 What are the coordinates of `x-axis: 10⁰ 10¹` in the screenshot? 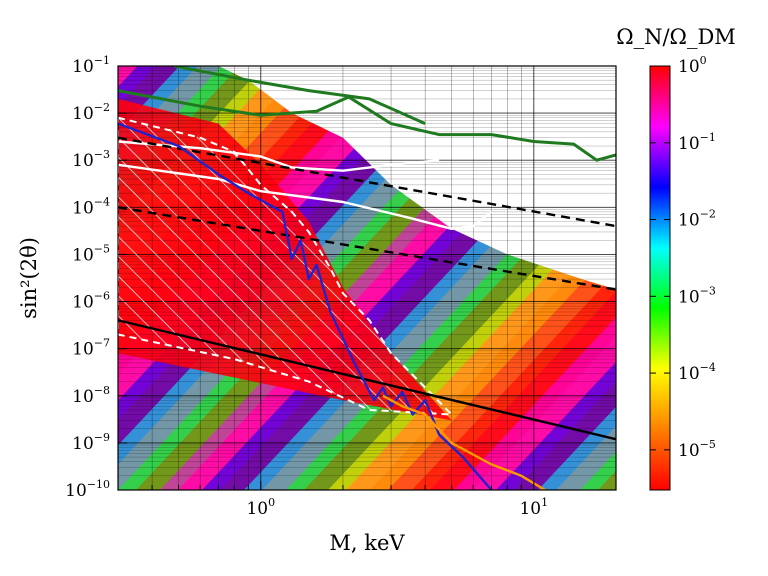 It's located at (367, 500).